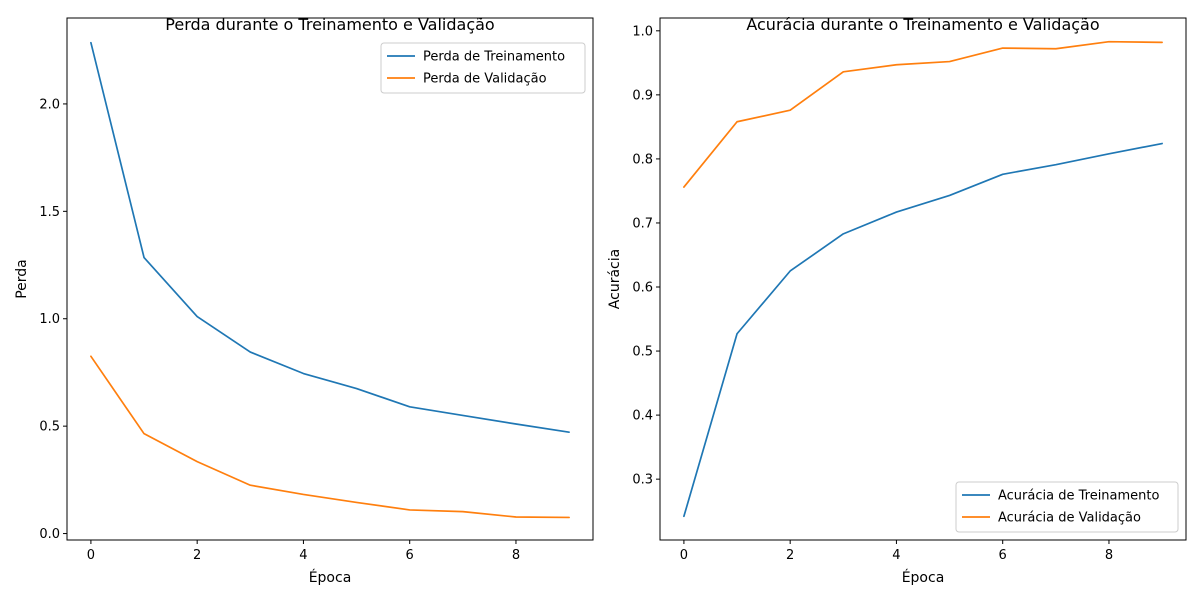 This screenshot has width=1200, height=600. Describe the element at coordinates (49, 212) in the screenshot. I see `y-tick-label-3: 1.5` at that location.